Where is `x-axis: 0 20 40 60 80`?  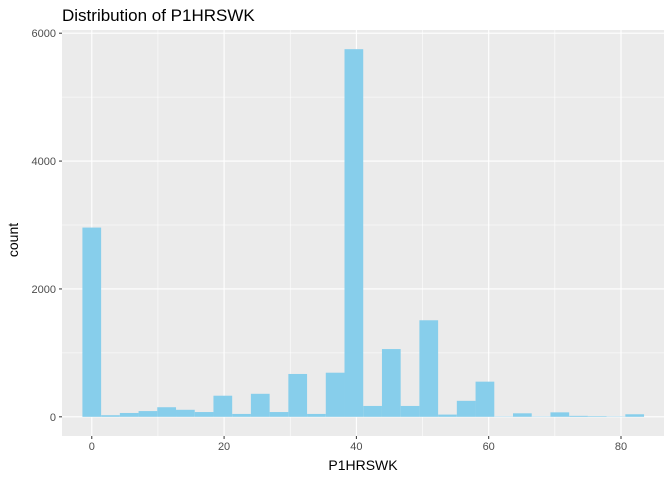 x-axis: 0 20 40 60 80 is located at coordinates (358, 444).